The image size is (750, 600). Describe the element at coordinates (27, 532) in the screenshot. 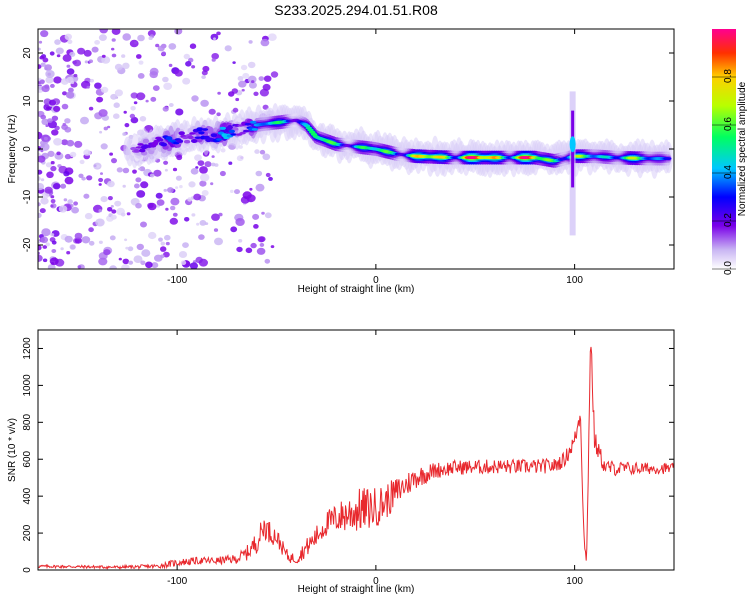

I see `snr-y-tick-label: 200` at that location.